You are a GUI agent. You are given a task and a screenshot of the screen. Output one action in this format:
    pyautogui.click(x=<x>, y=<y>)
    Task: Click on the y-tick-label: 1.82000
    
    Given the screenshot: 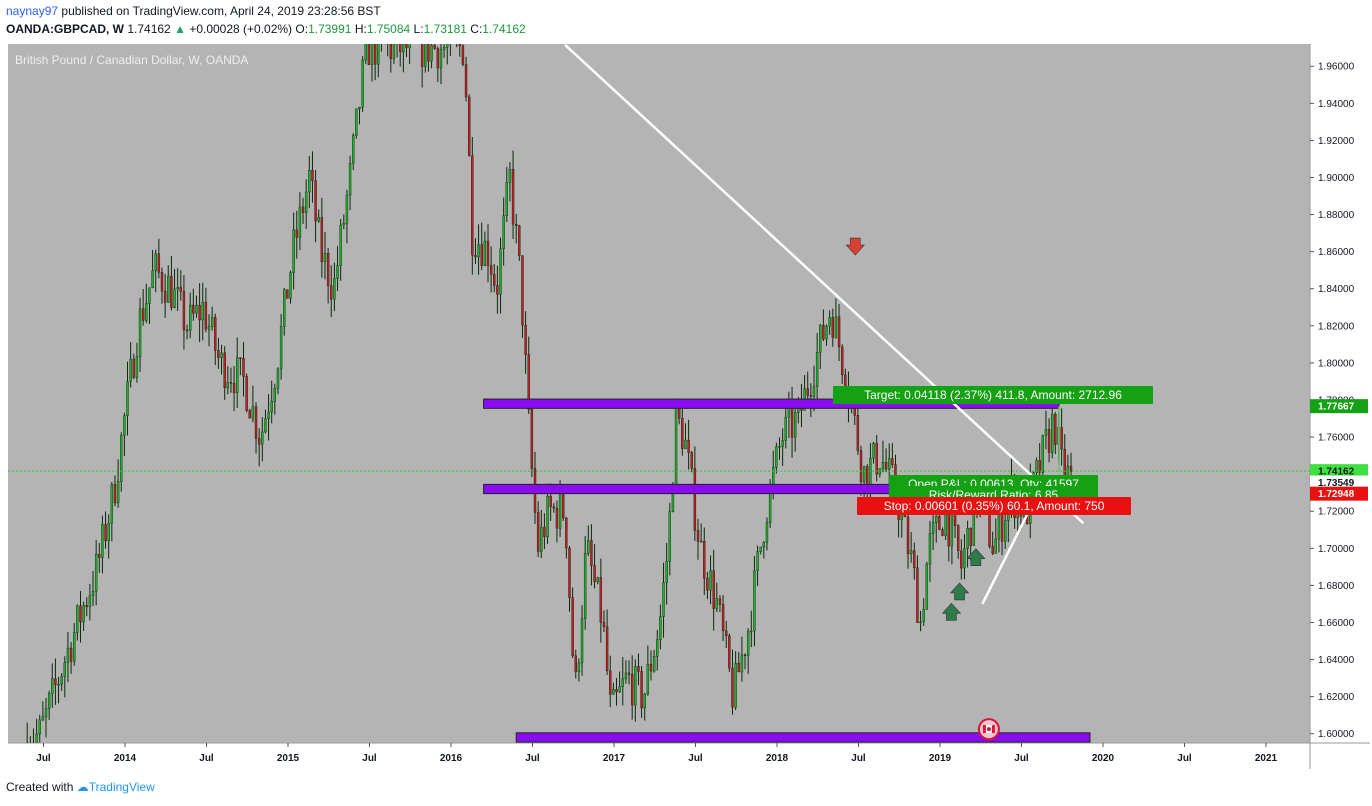 What is the action you would take?
    pyautogui.click(x=1336, y=326)
    